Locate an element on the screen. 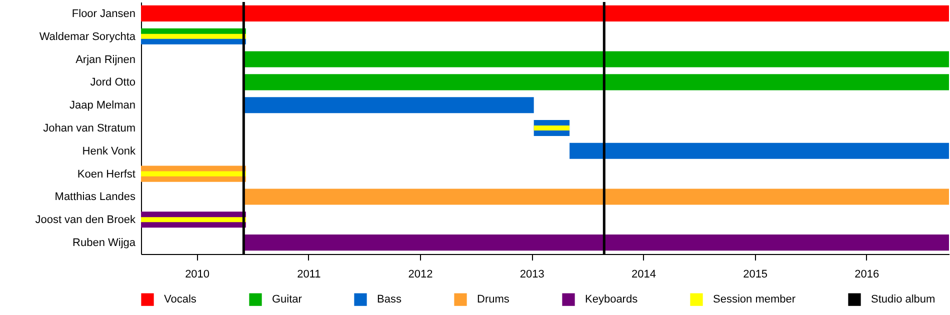 The width and height of the screenshot is (950, 315). y-tick-label: Waldemar Sorychta is located at coordinates (87, 36).